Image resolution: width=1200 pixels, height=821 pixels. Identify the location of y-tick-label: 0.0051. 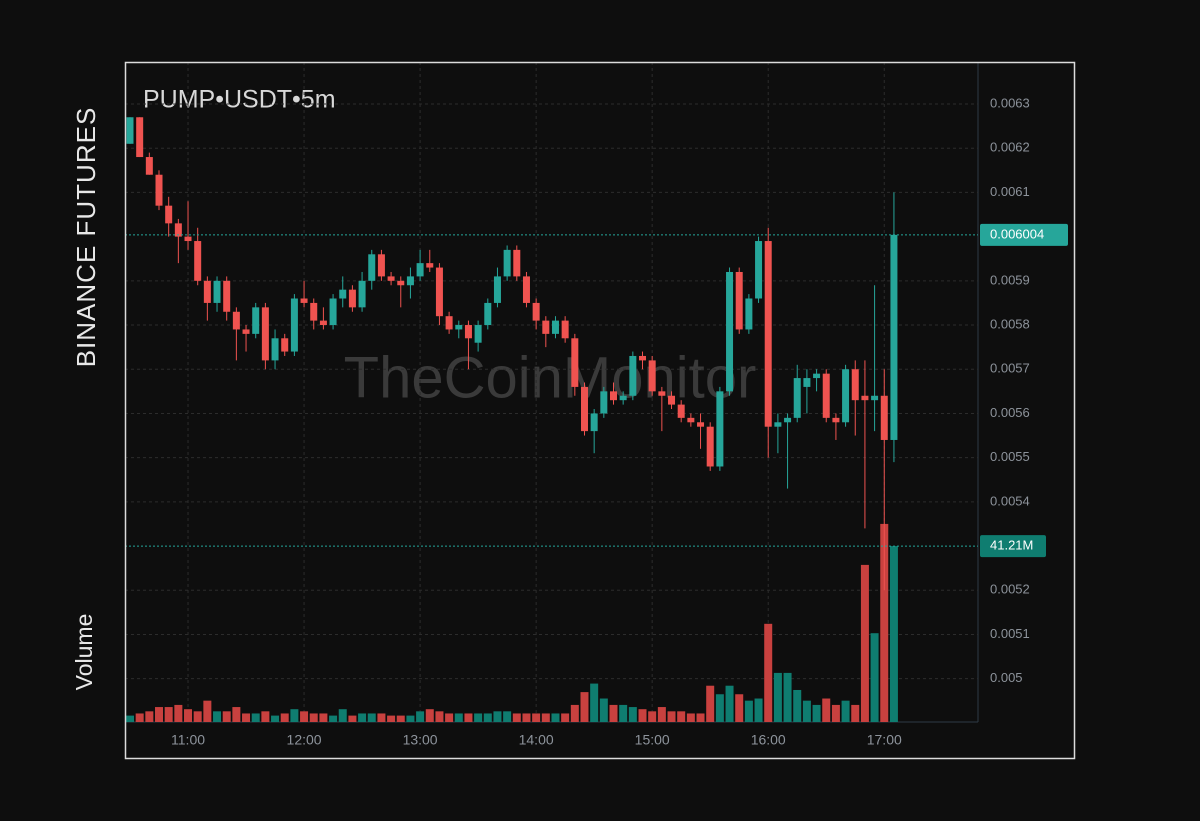
(1010, 633).